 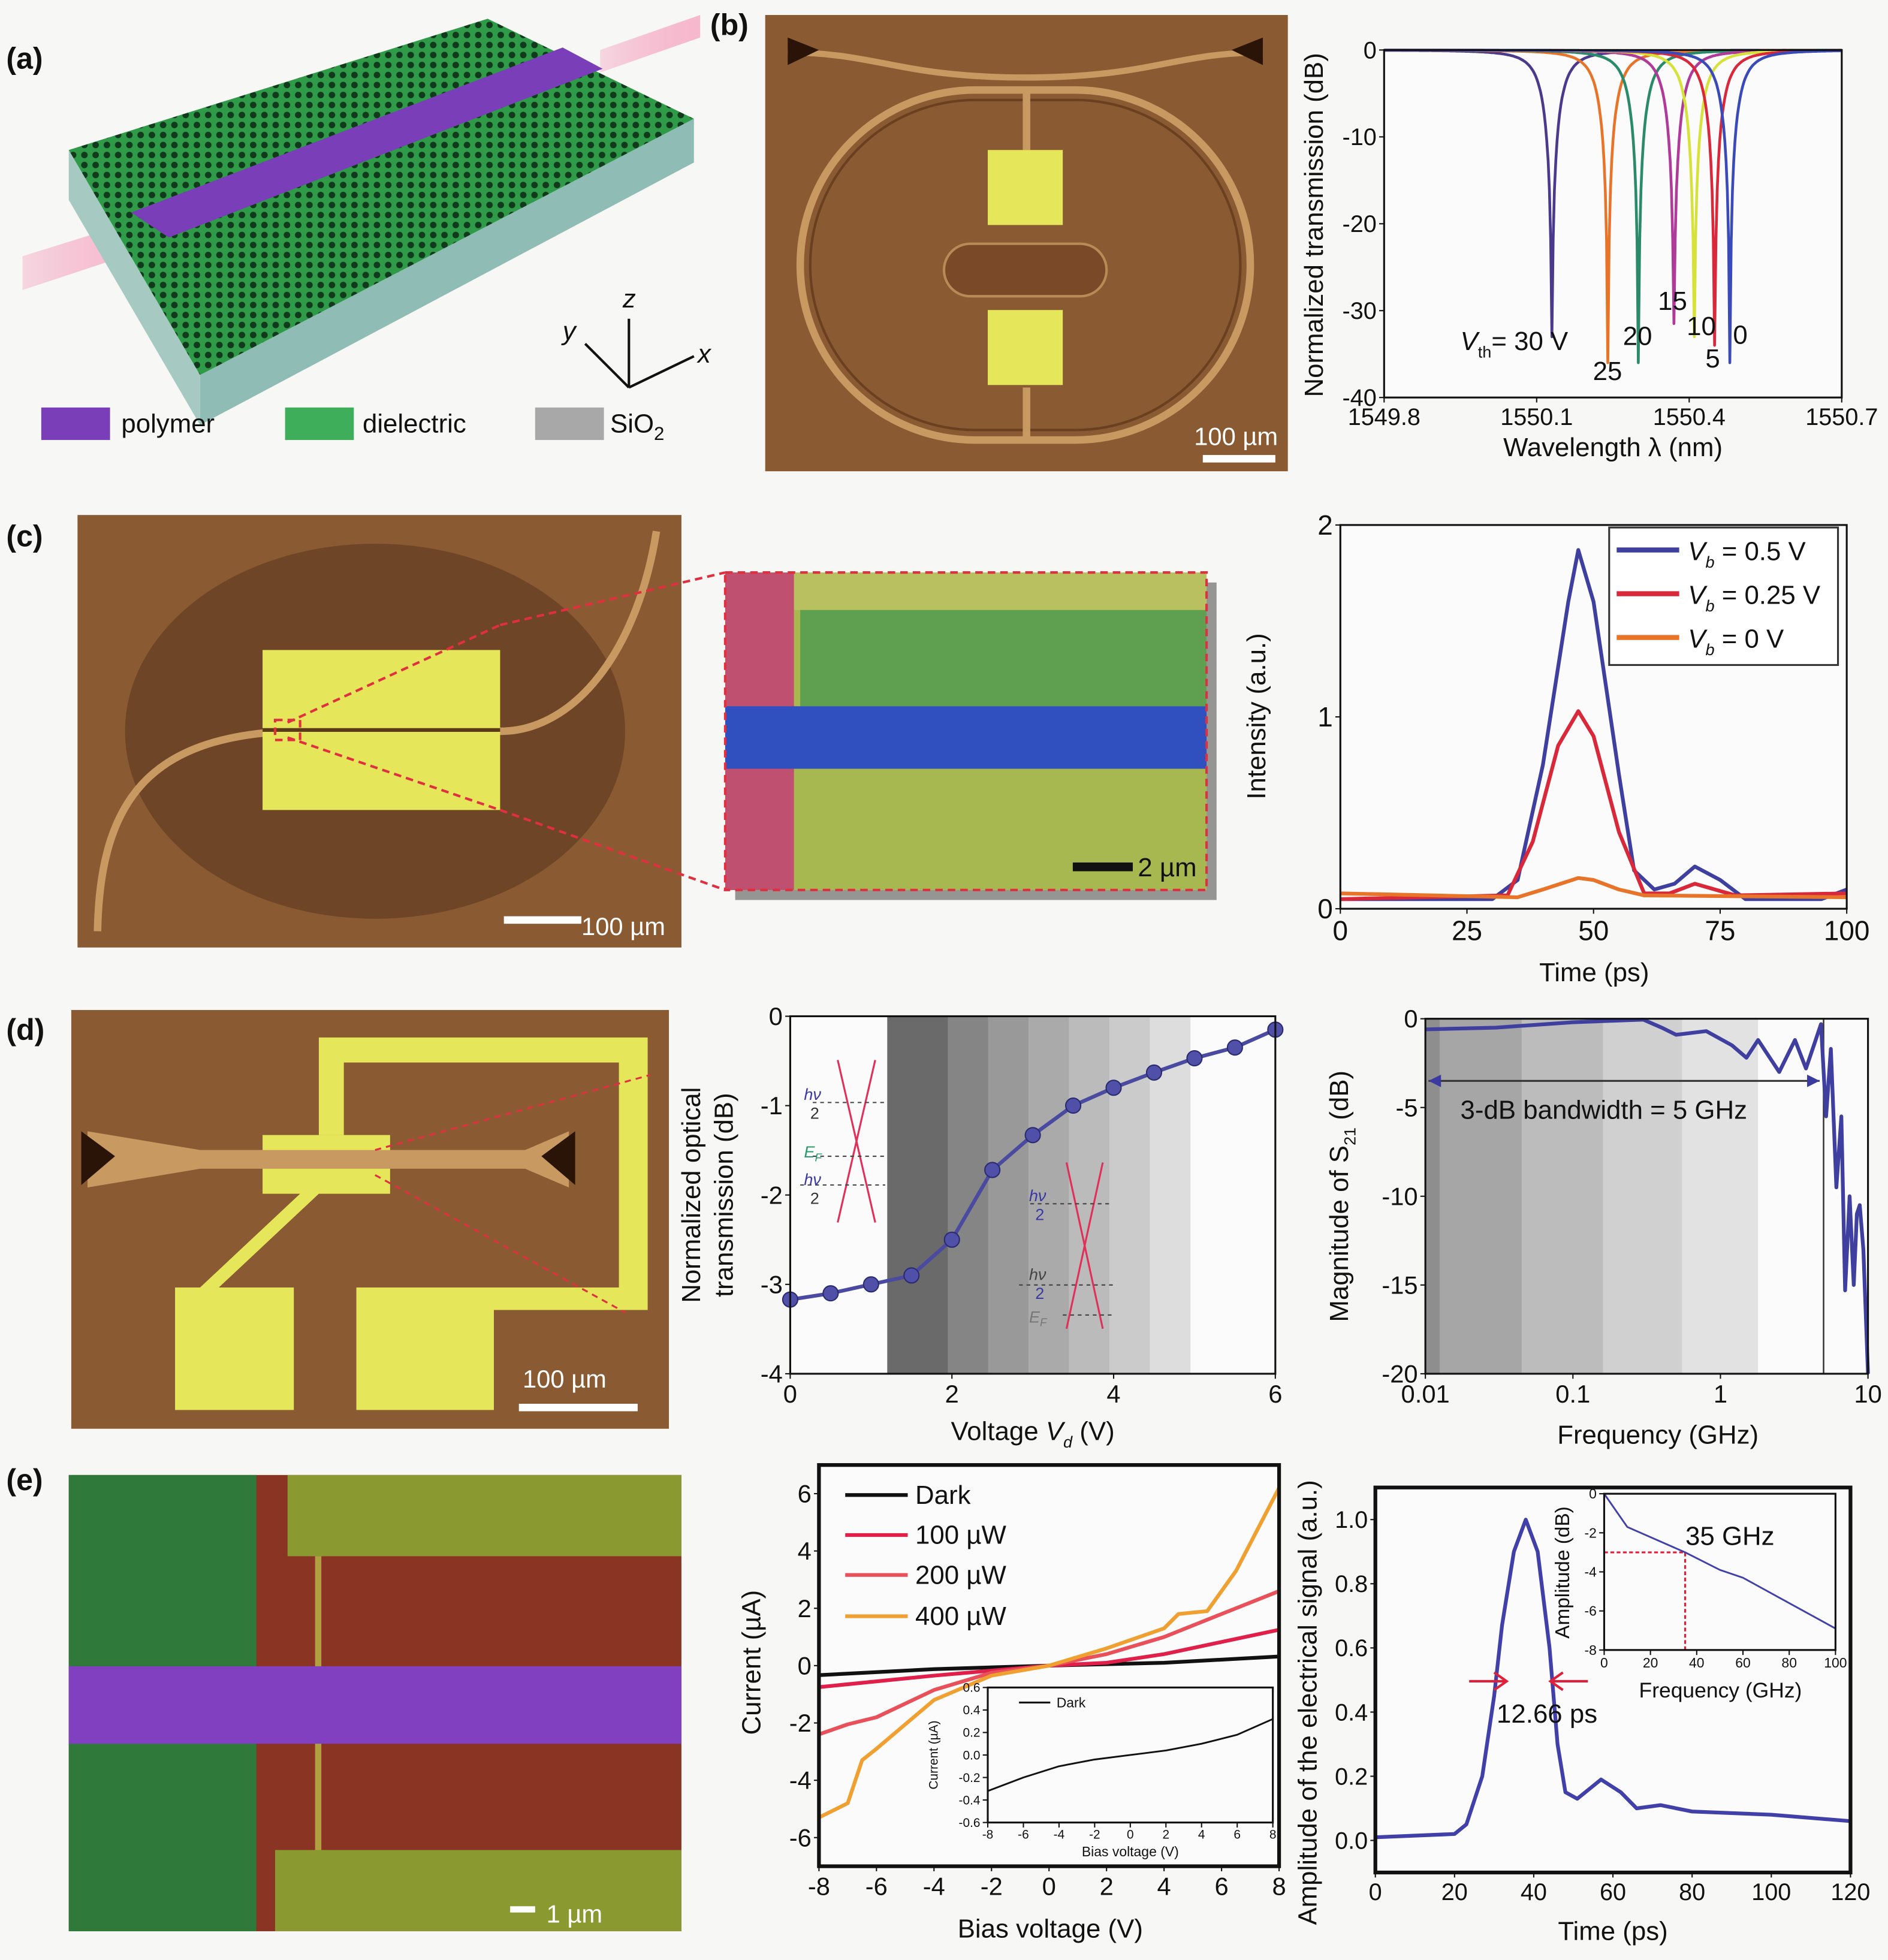 What do you see at coordinates (1037, 1274) in the screenshot?
I see `hv-label: hν` at bounding box center [1037, 1274].